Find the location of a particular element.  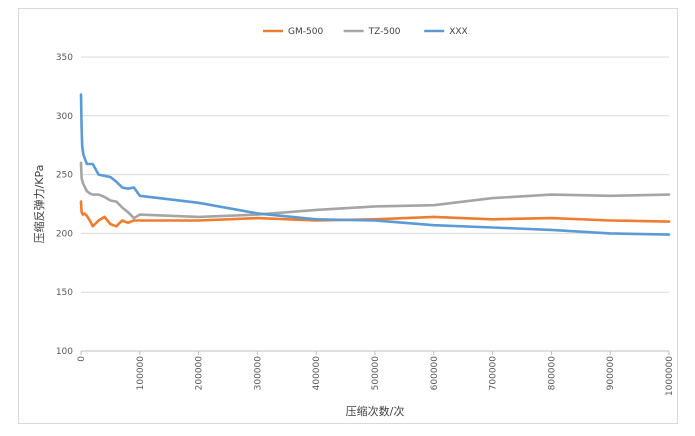

x-axis-label: 压缩次数/次 is located at coordinates (375, 411).